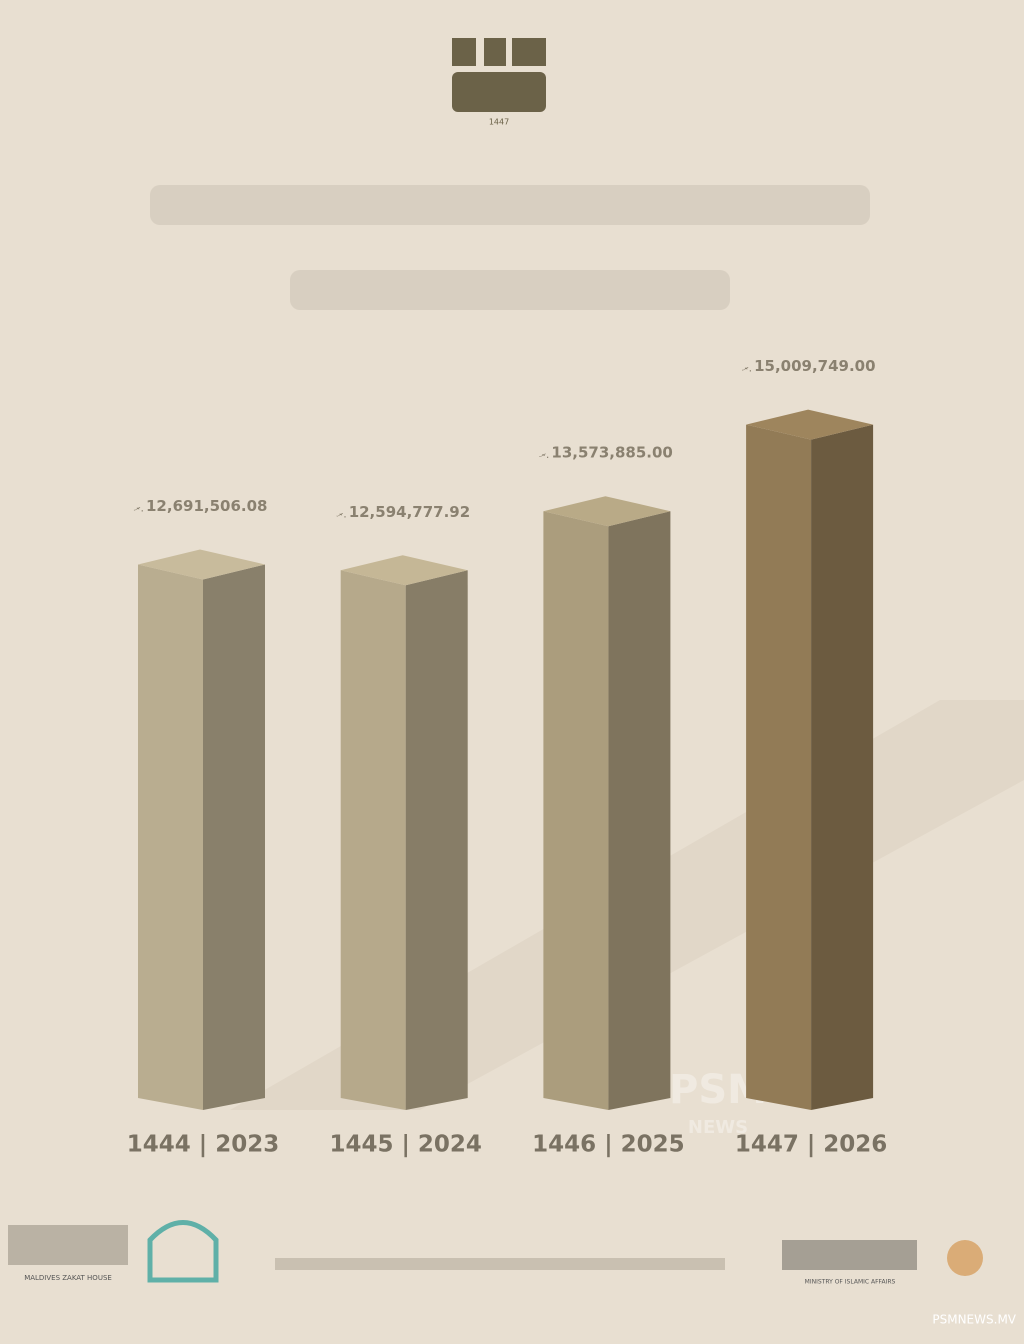  I want to click on logo, so click(499, 75).